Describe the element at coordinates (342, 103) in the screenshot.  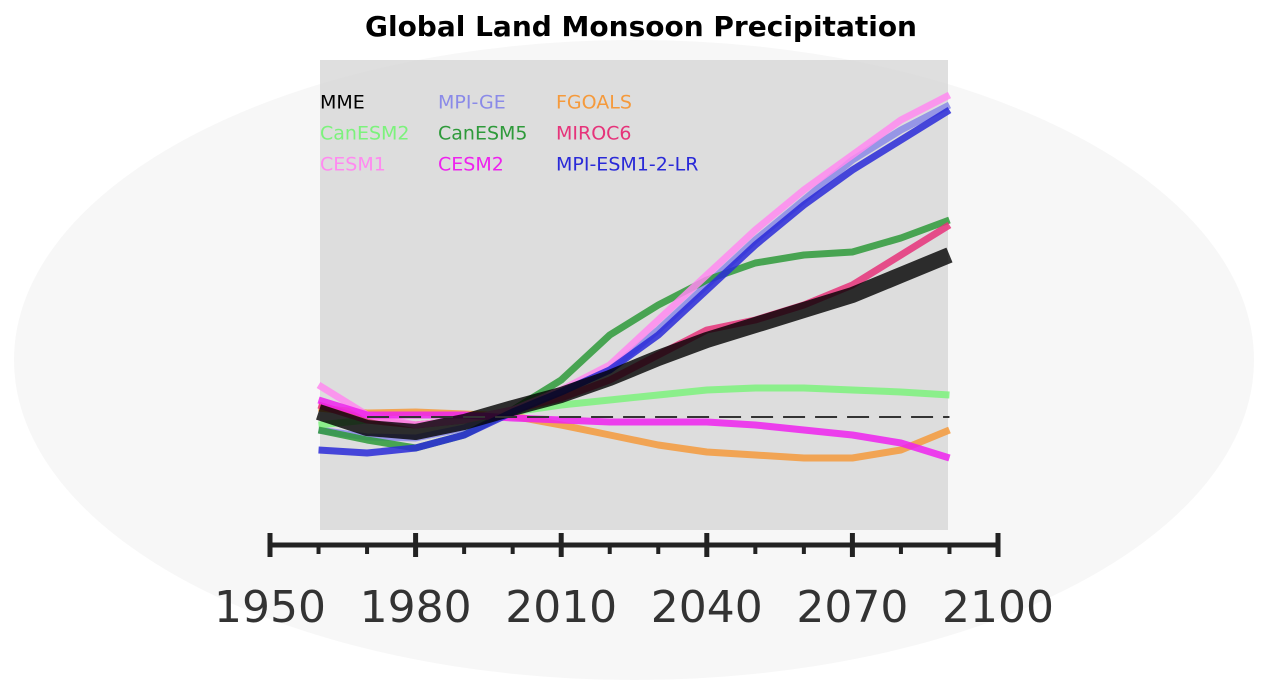
I see `legend-label: MME` at that location.